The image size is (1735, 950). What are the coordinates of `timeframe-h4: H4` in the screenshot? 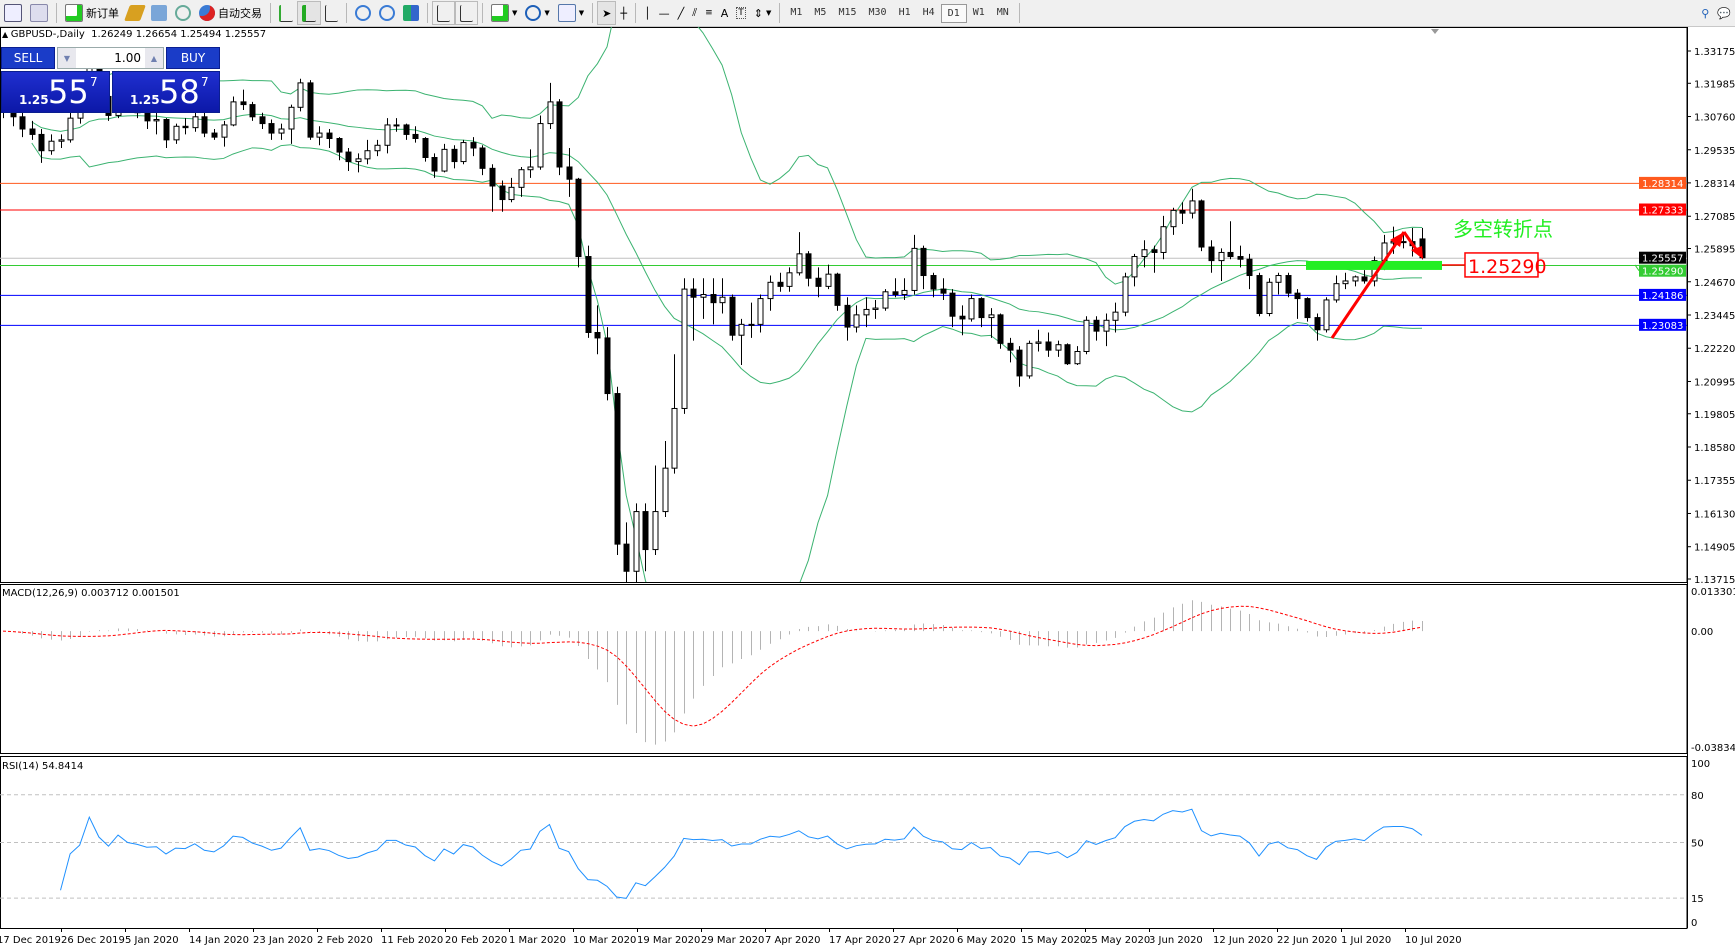 It's located at (928, 12).